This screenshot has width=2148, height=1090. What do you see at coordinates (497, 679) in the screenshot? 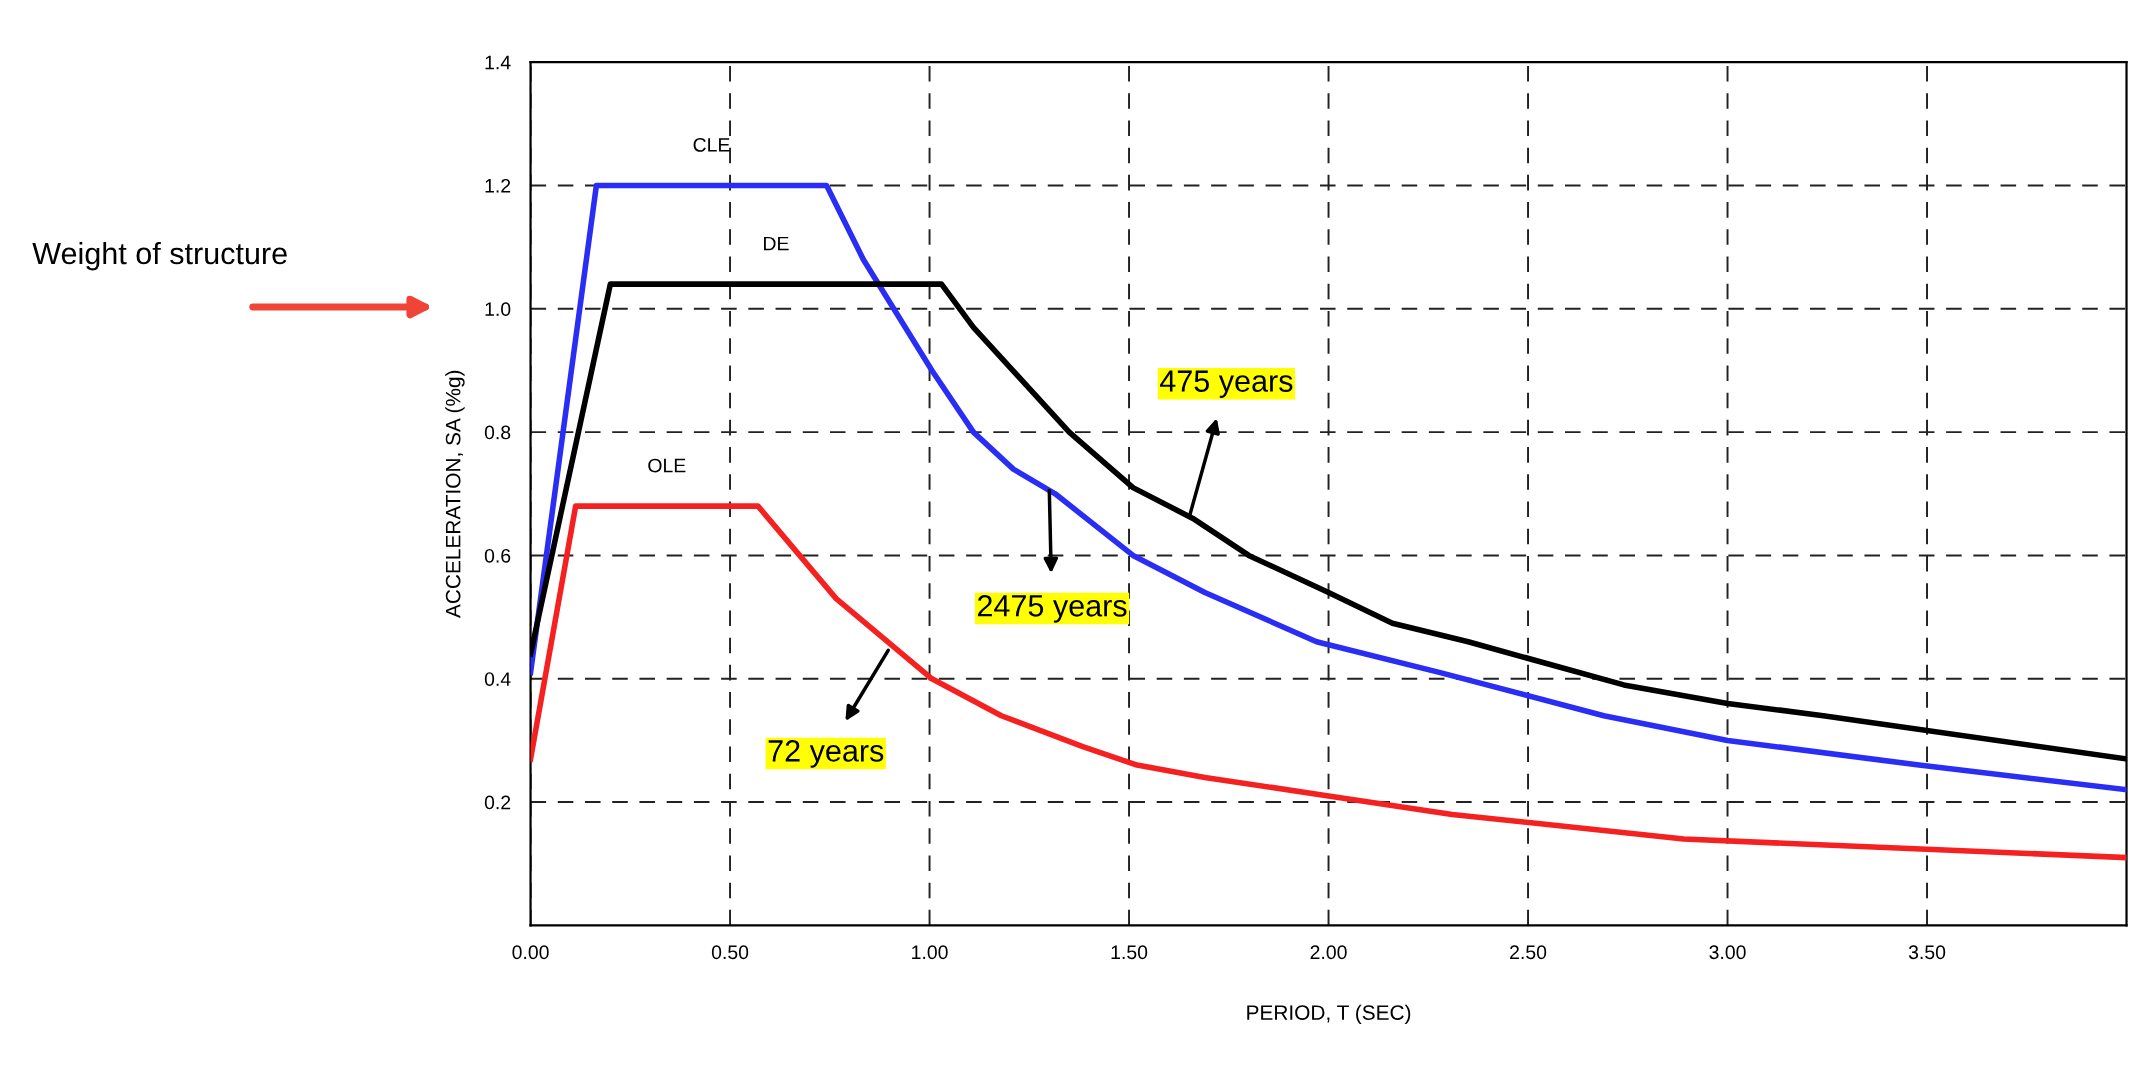
I see `y-tick-label: 0.4` at bounding box center [497, 679].